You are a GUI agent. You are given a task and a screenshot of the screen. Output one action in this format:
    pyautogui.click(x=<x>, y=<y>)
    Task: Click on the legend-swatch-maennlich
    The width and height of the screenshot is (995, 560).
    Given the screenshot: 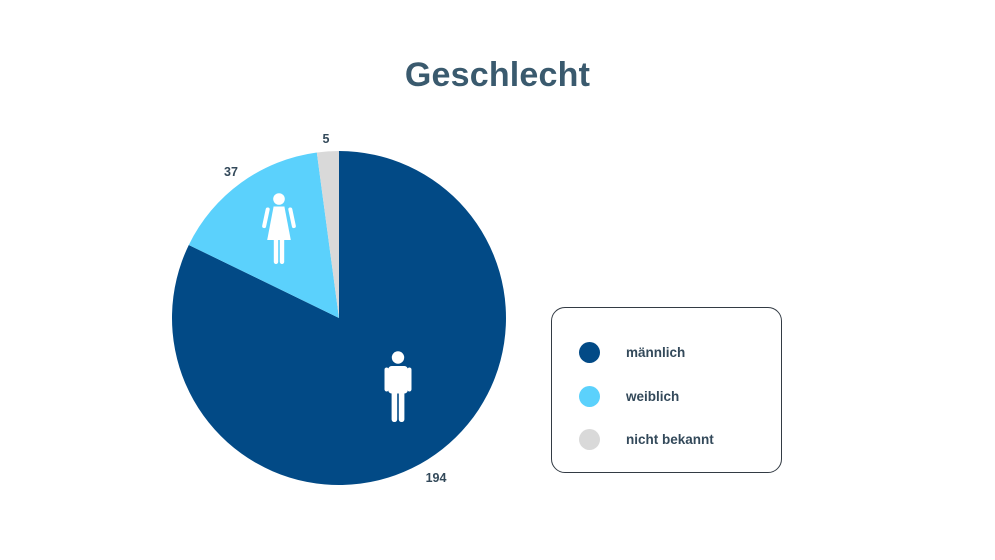 What is the action you would take?
    pyautogui.click(x=589, y=352)
    